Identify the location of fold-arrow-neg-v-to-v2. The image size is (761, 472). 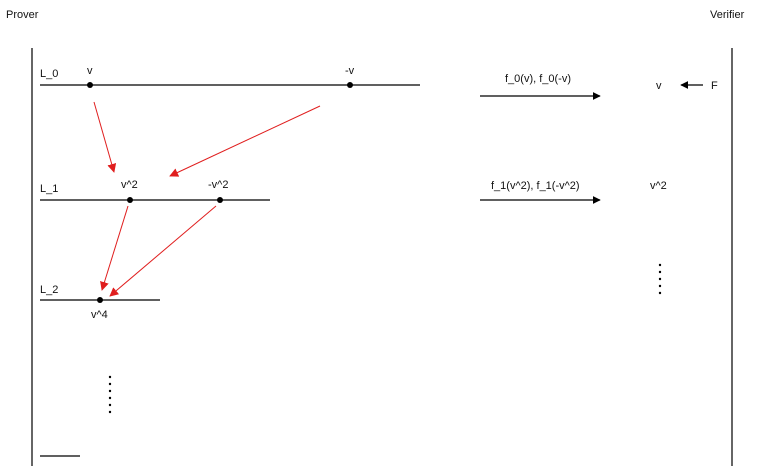
(245, 141).